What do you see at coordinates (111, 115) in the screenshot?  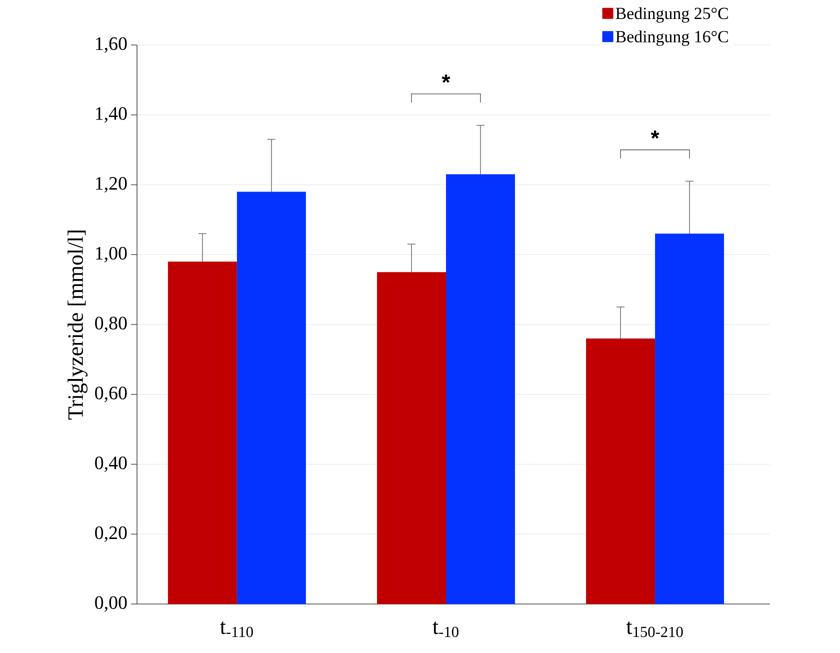 I see `y-tick-label: 1,40` at bounding box center [111, 115].